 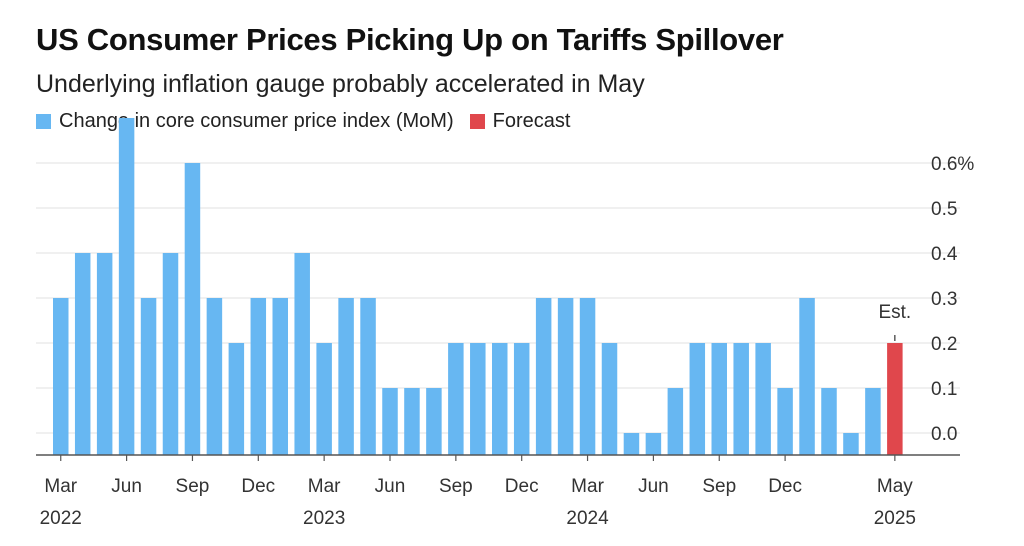 I want to click on y-tick-label: 0.3, so click(x=944, y=299).